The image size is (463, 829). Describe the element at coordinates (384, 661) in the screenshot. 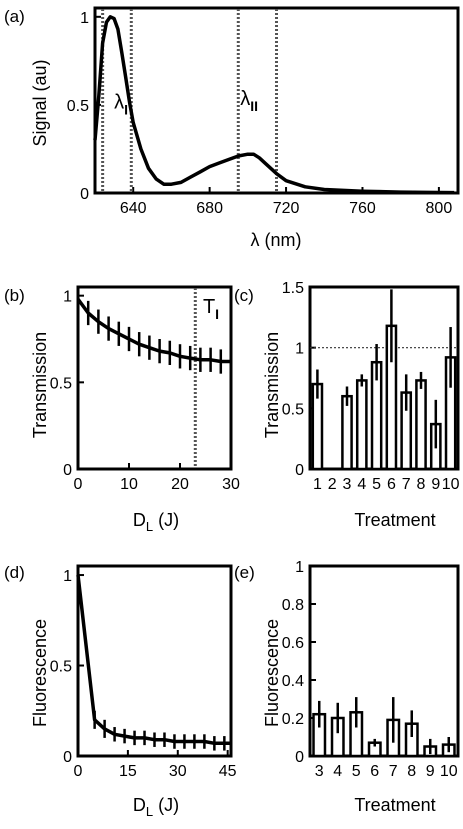

I see `panel-e-plot-frame` at that location.